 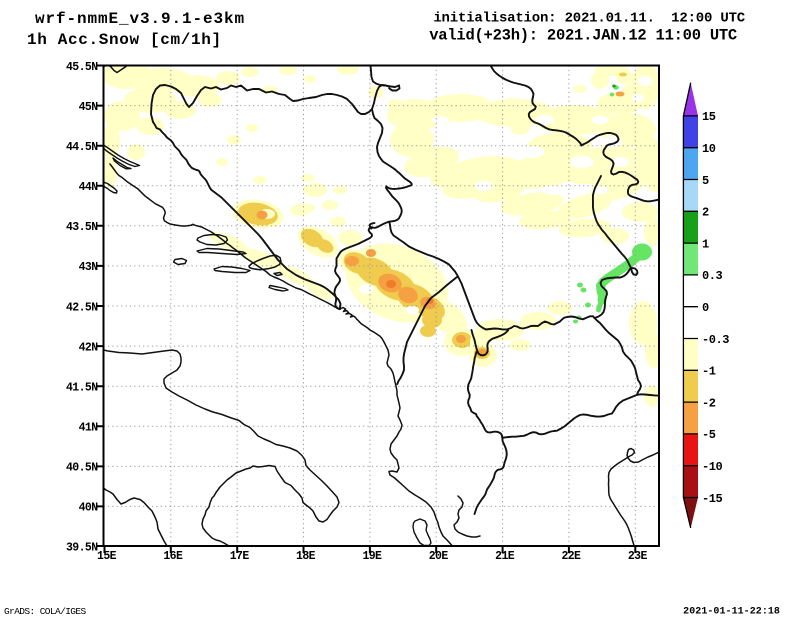 I want to click on svg-text: -10, so click(x=712, y=467).